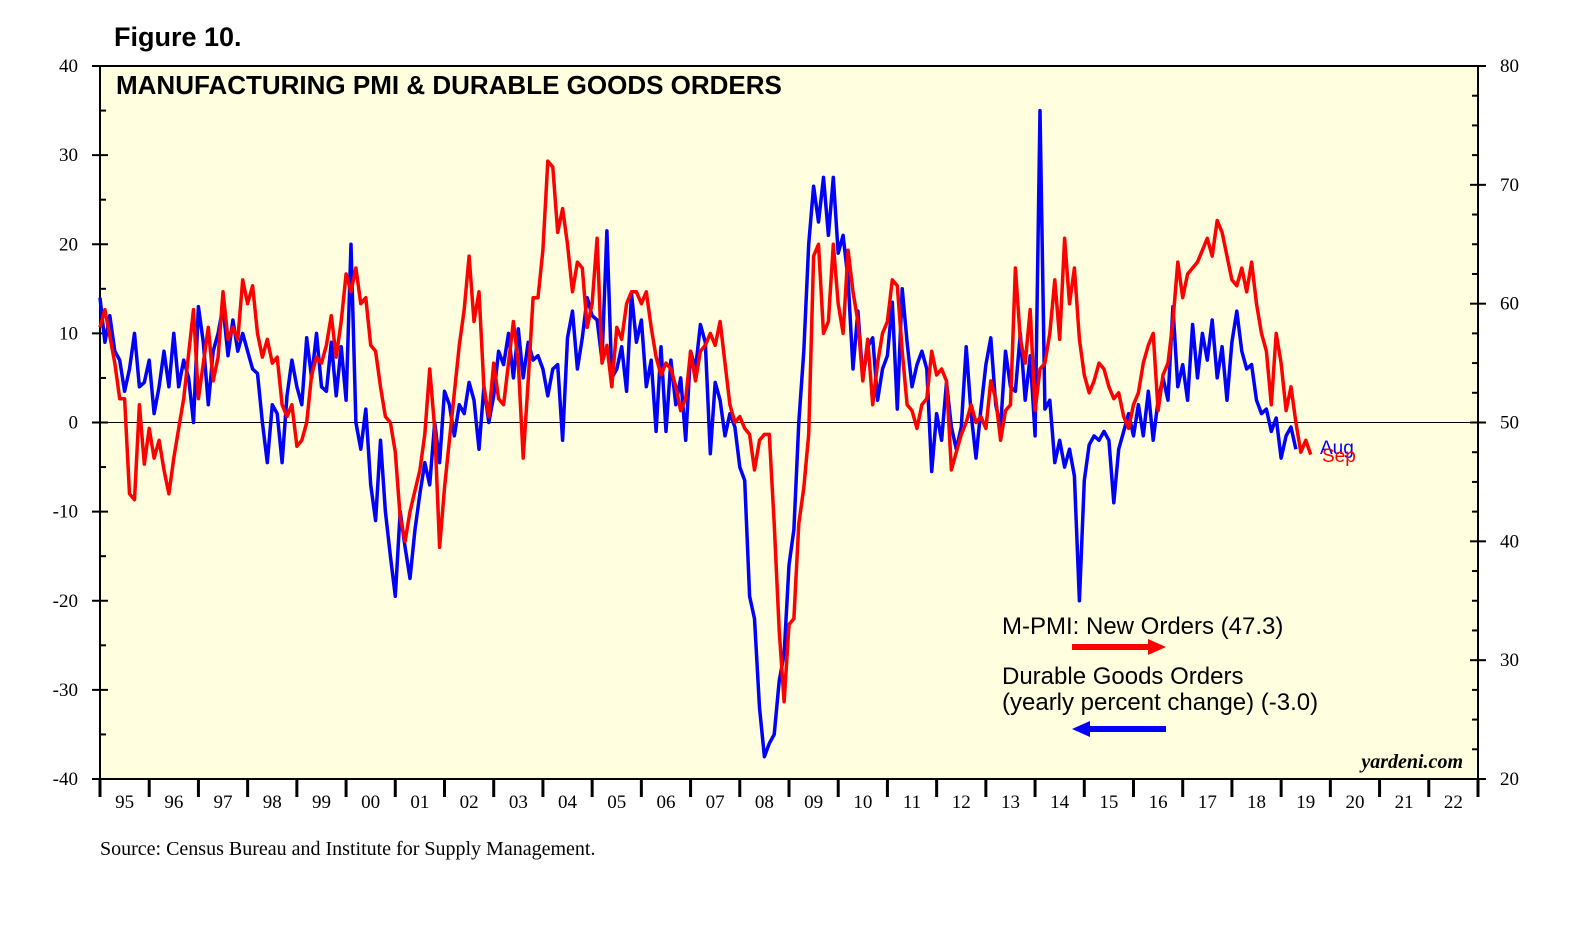 This screenshot has height=930, width=1587. I want to click on figure-label: Figure 10., so click(178, 37).